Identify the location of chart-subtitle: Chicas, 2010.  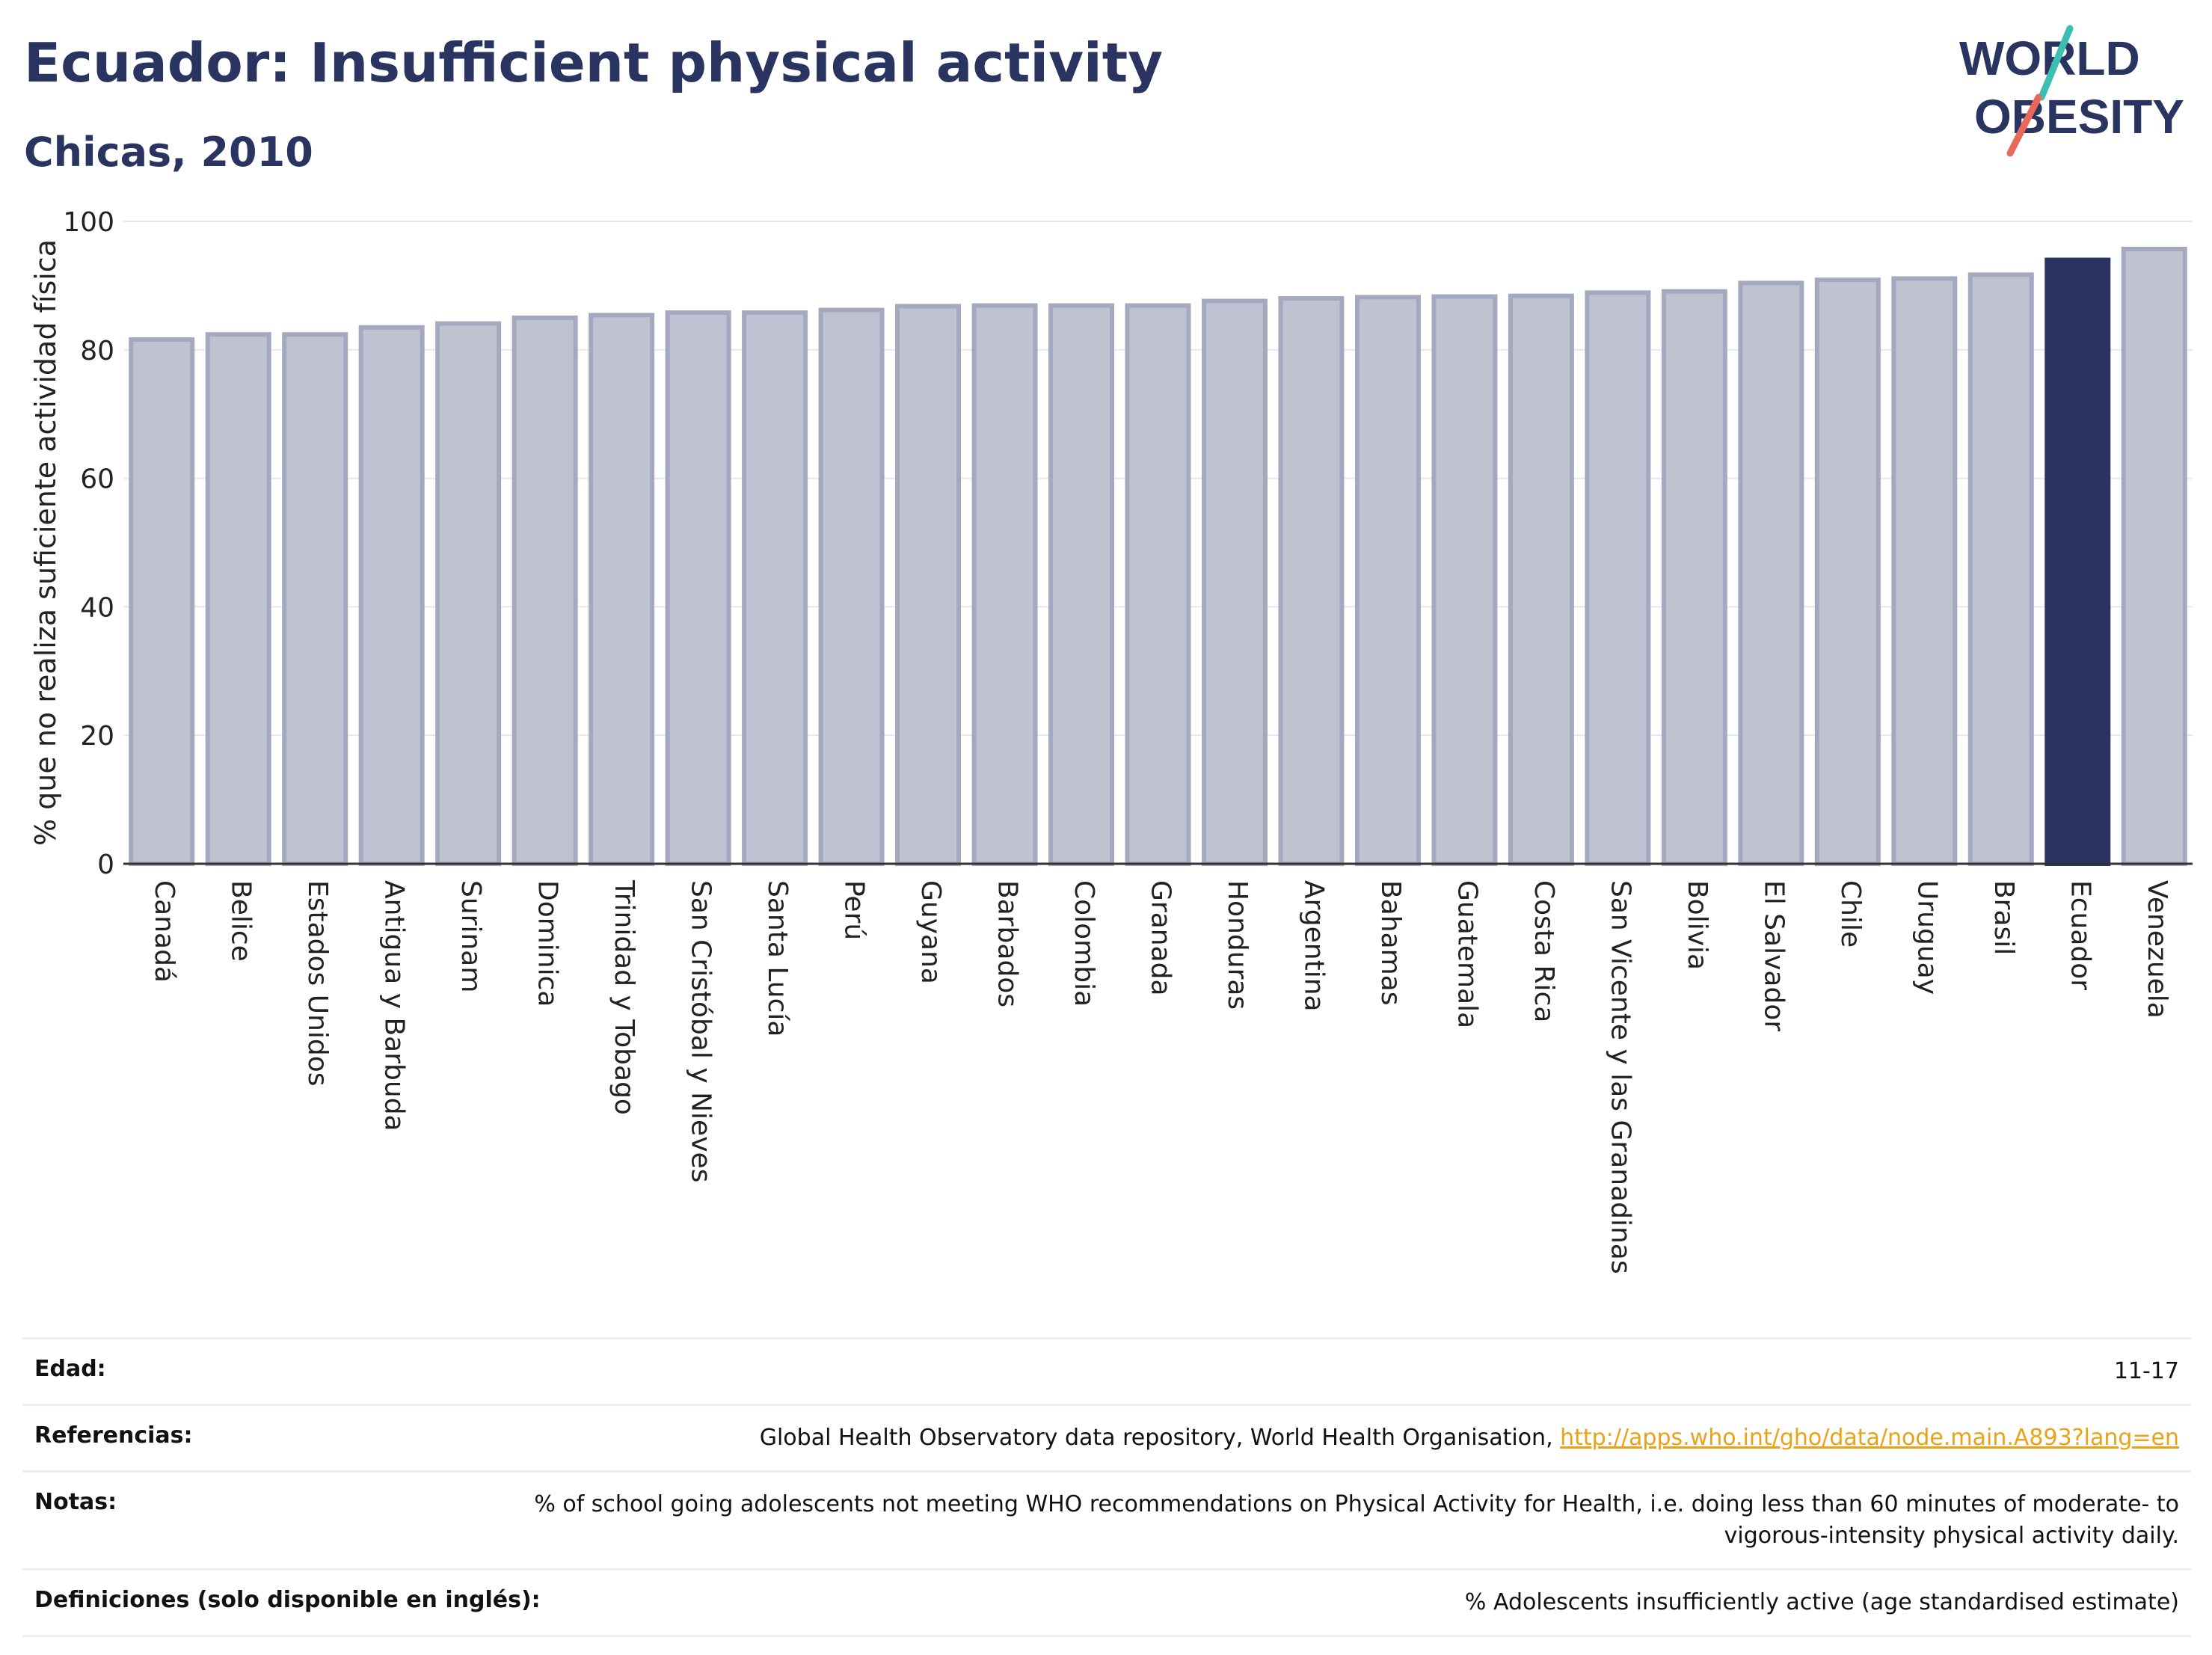
(168, 152).